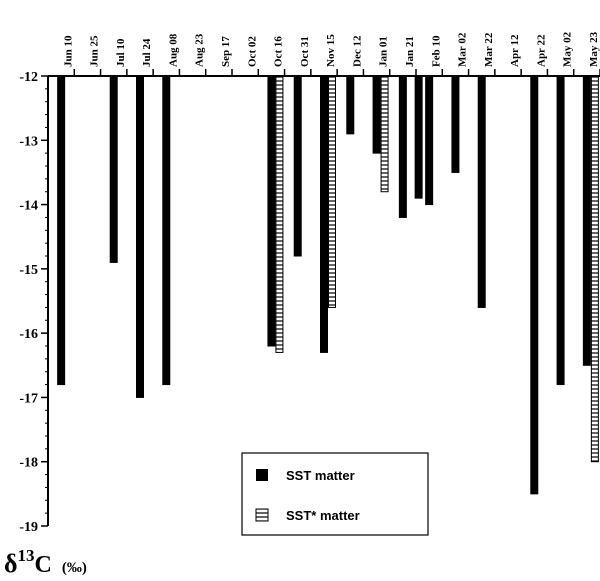 The height and width of the screenshot is (581, 600). What do you see at coordinates (463, 49) in the screenshot?
I see `x-tick-label-mar-02: Mar 02` at bounding box center [463, 49].